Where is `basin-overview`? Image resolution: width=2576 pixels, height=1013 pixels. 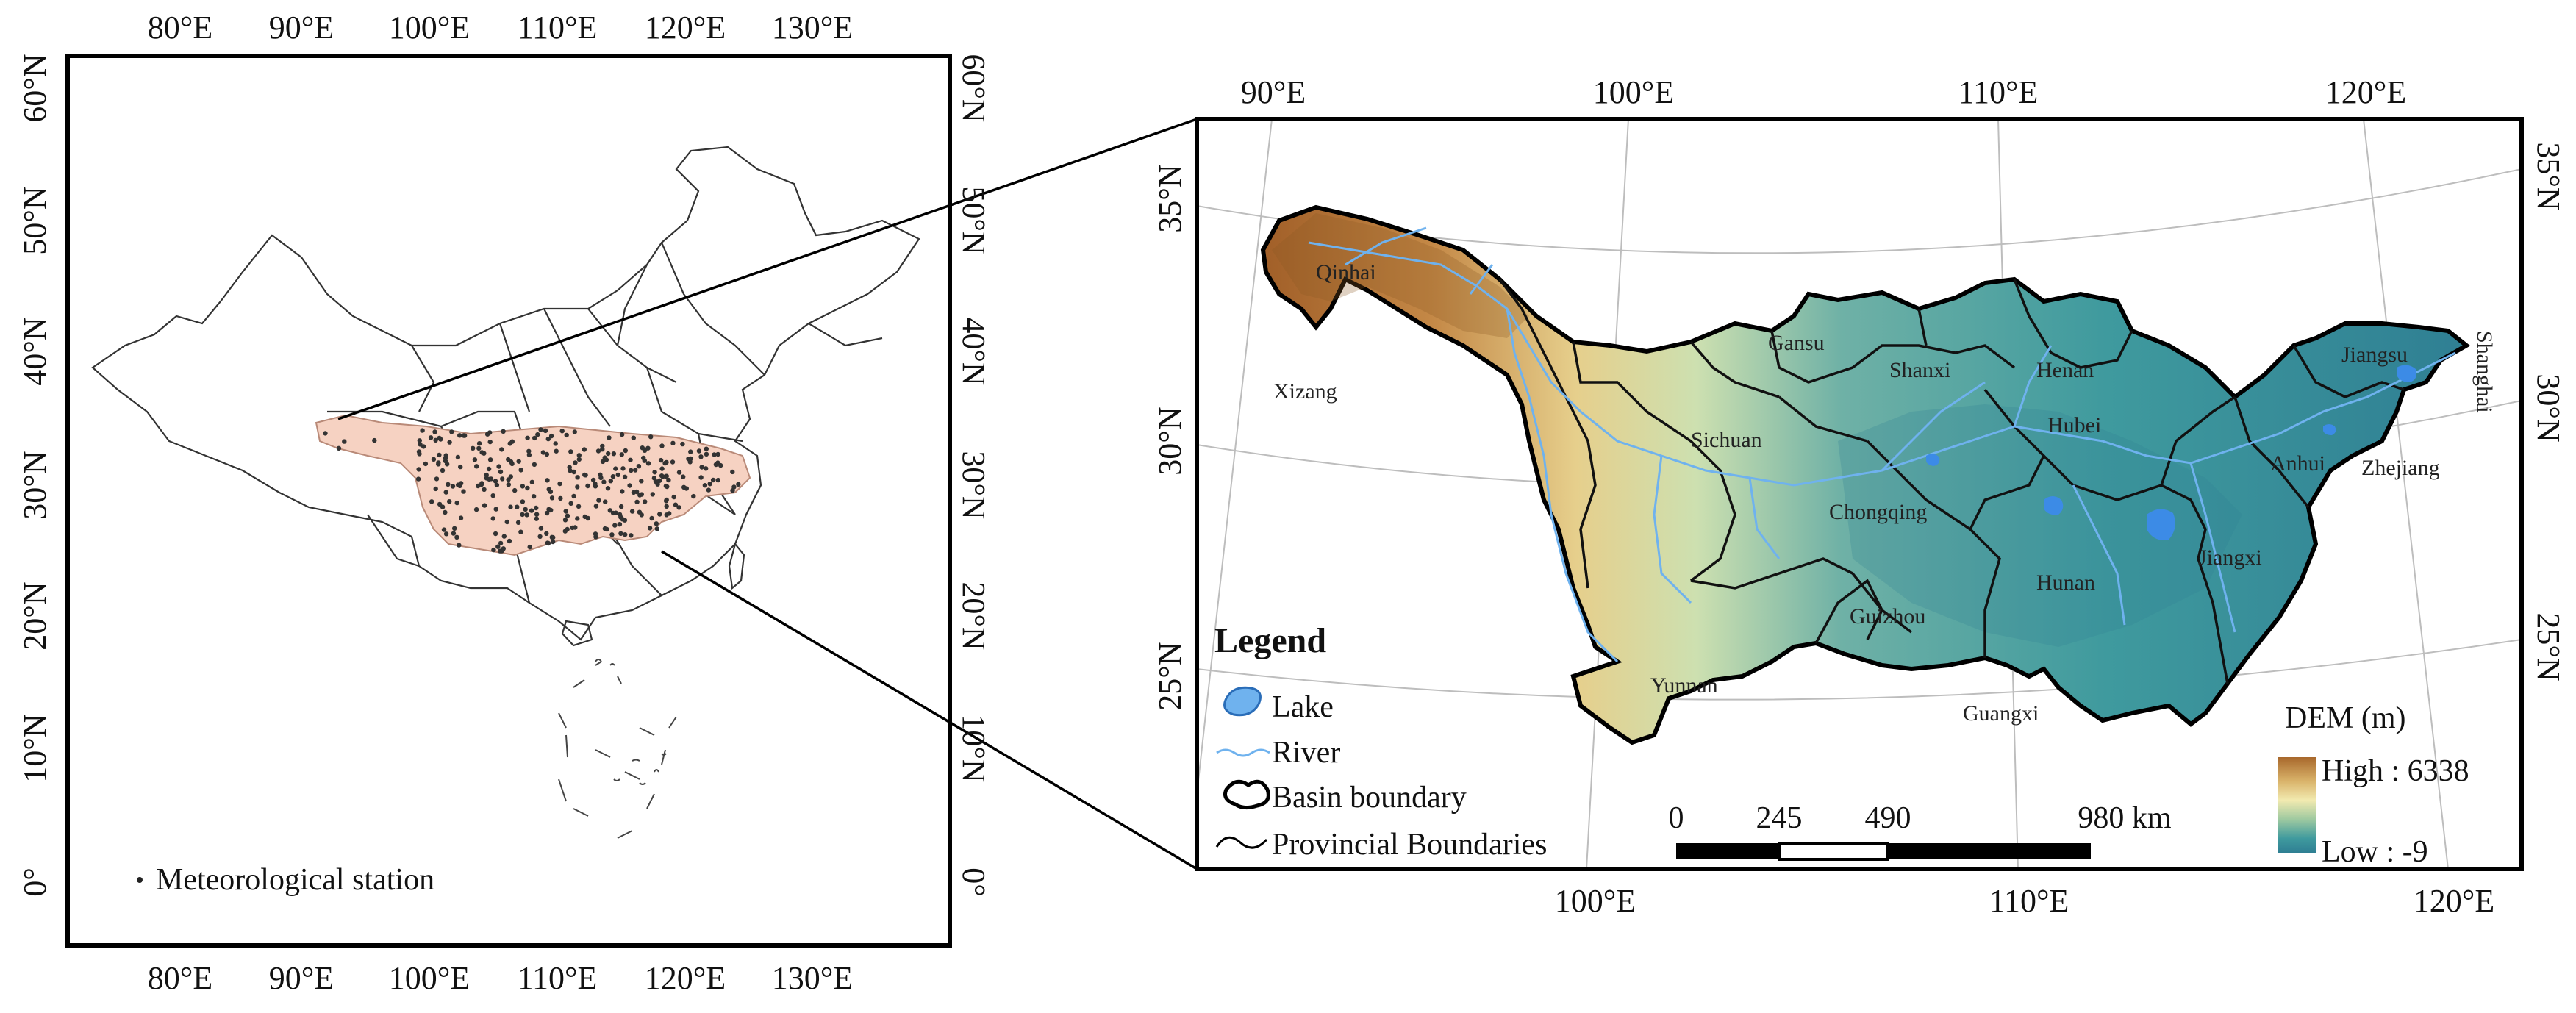
basin-overview is located at coordinates (533, 485).